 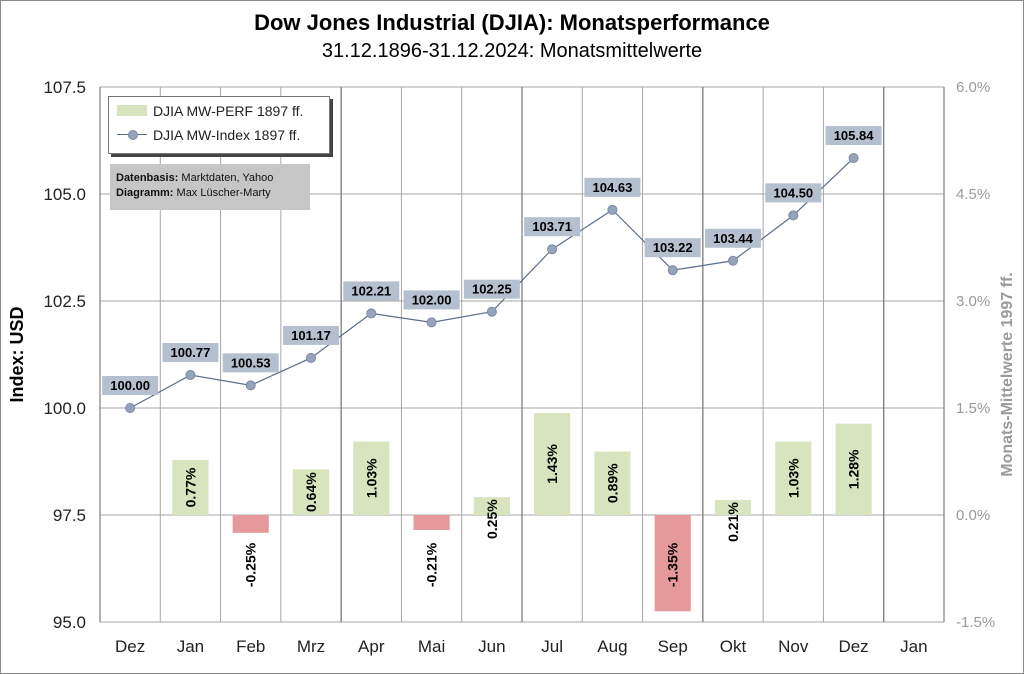 What do you see at coordinates (793, 646) in the screenshot?
I see `x-tick-label: Nov` at bounding box center [793, 646].